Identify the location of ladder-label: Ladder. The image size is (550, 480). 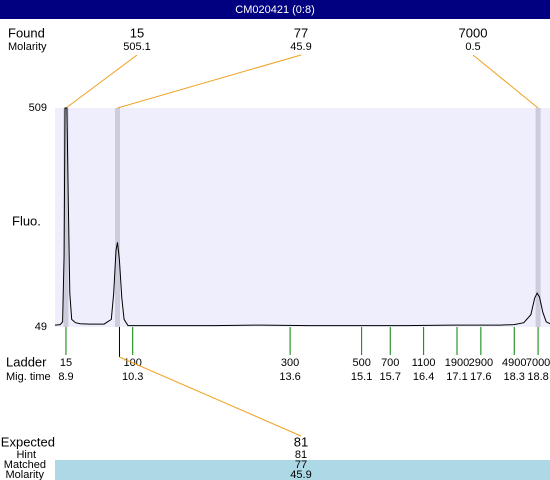
(26, 361).